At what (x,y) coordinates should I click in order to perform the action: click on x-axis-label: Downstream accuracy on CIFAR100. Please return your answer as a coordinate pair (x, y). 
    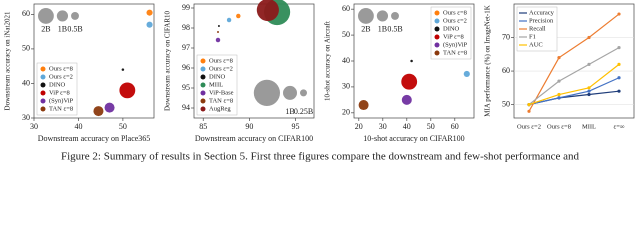
    Looking at the image, I should click on (254, 138).